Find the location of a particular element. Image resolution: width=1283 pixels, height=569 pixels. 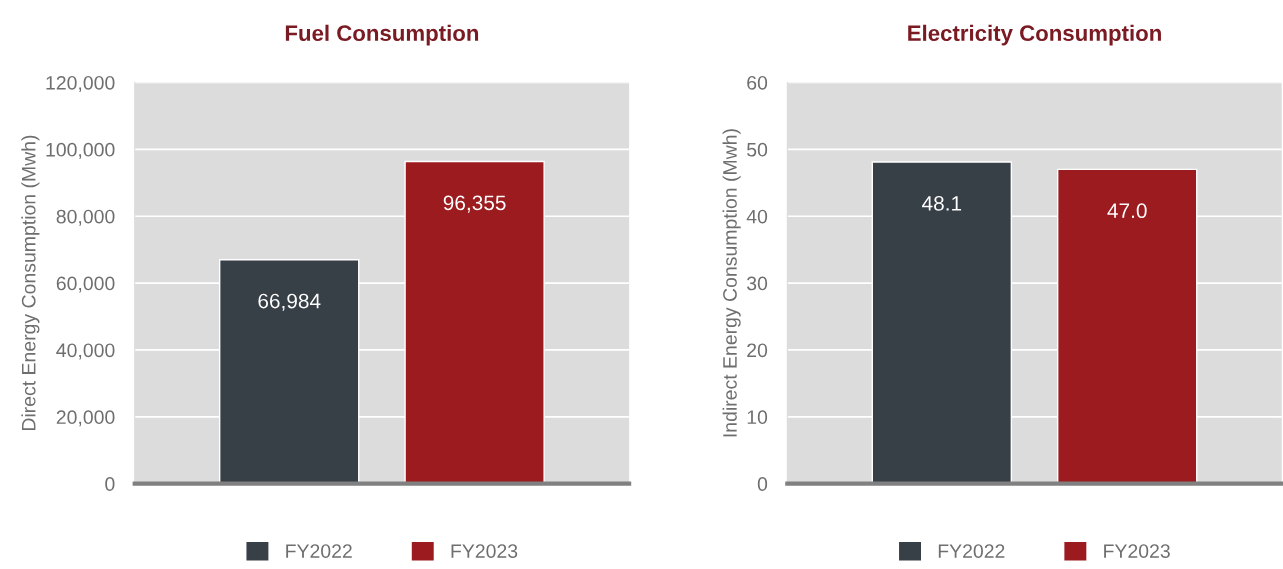

y-tick-label: 20,000 is located at coordinates (85, 418).